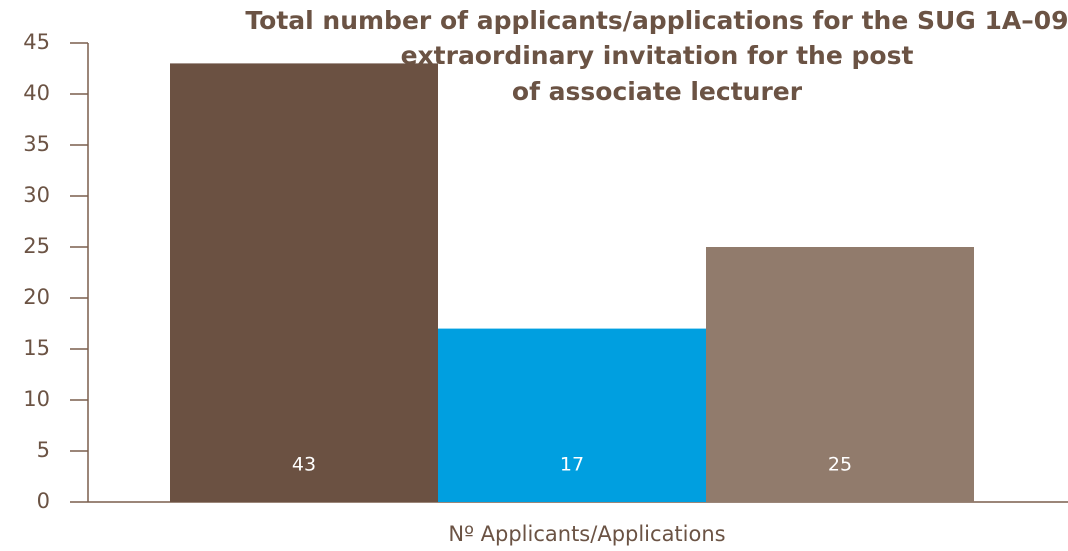  I want to click on y-tick-label: 45, so click(36, 42).